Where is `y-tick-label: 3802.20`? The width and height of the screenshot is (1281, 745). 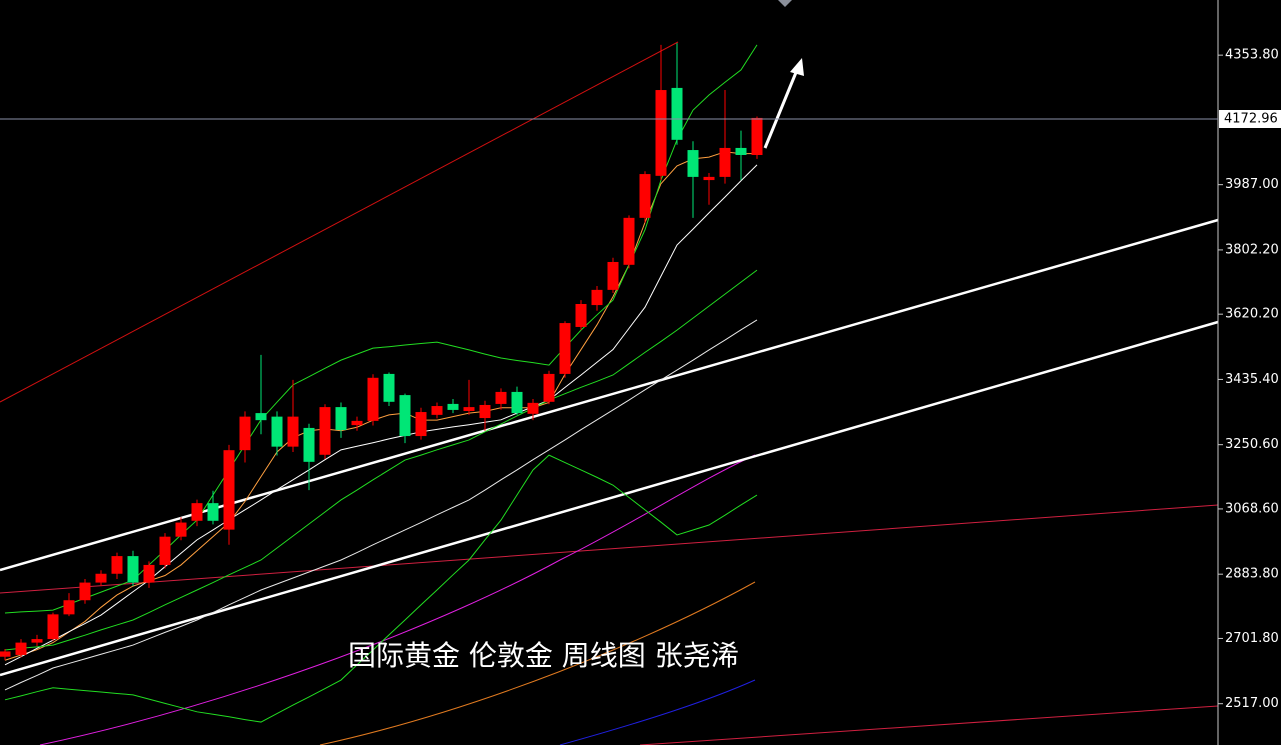
y-tick-label: 3802.20 is located at coordinates (1252, 249).